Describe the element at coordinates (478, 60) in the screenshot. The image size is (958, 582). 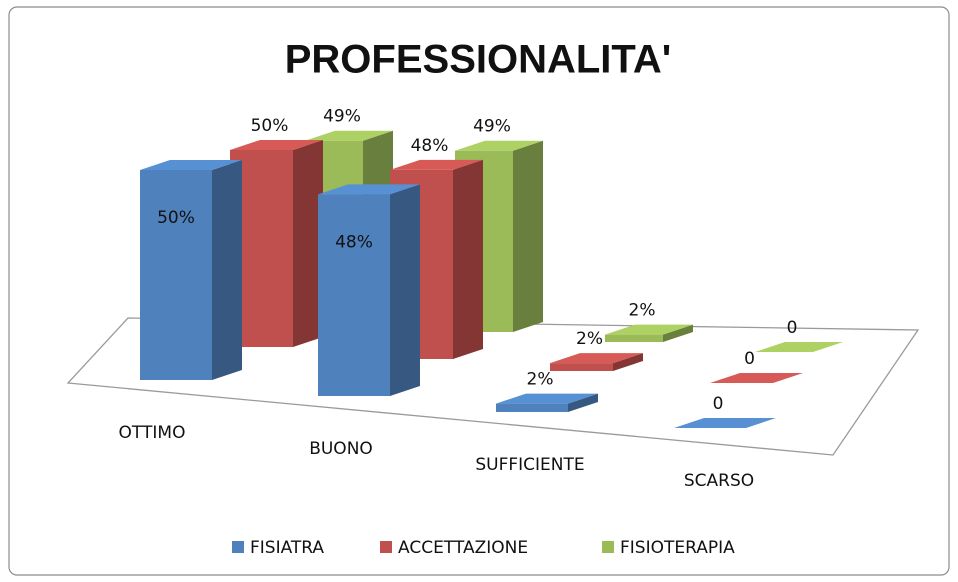
I see `chart-title: PROFESSIONALITA'` at that location.